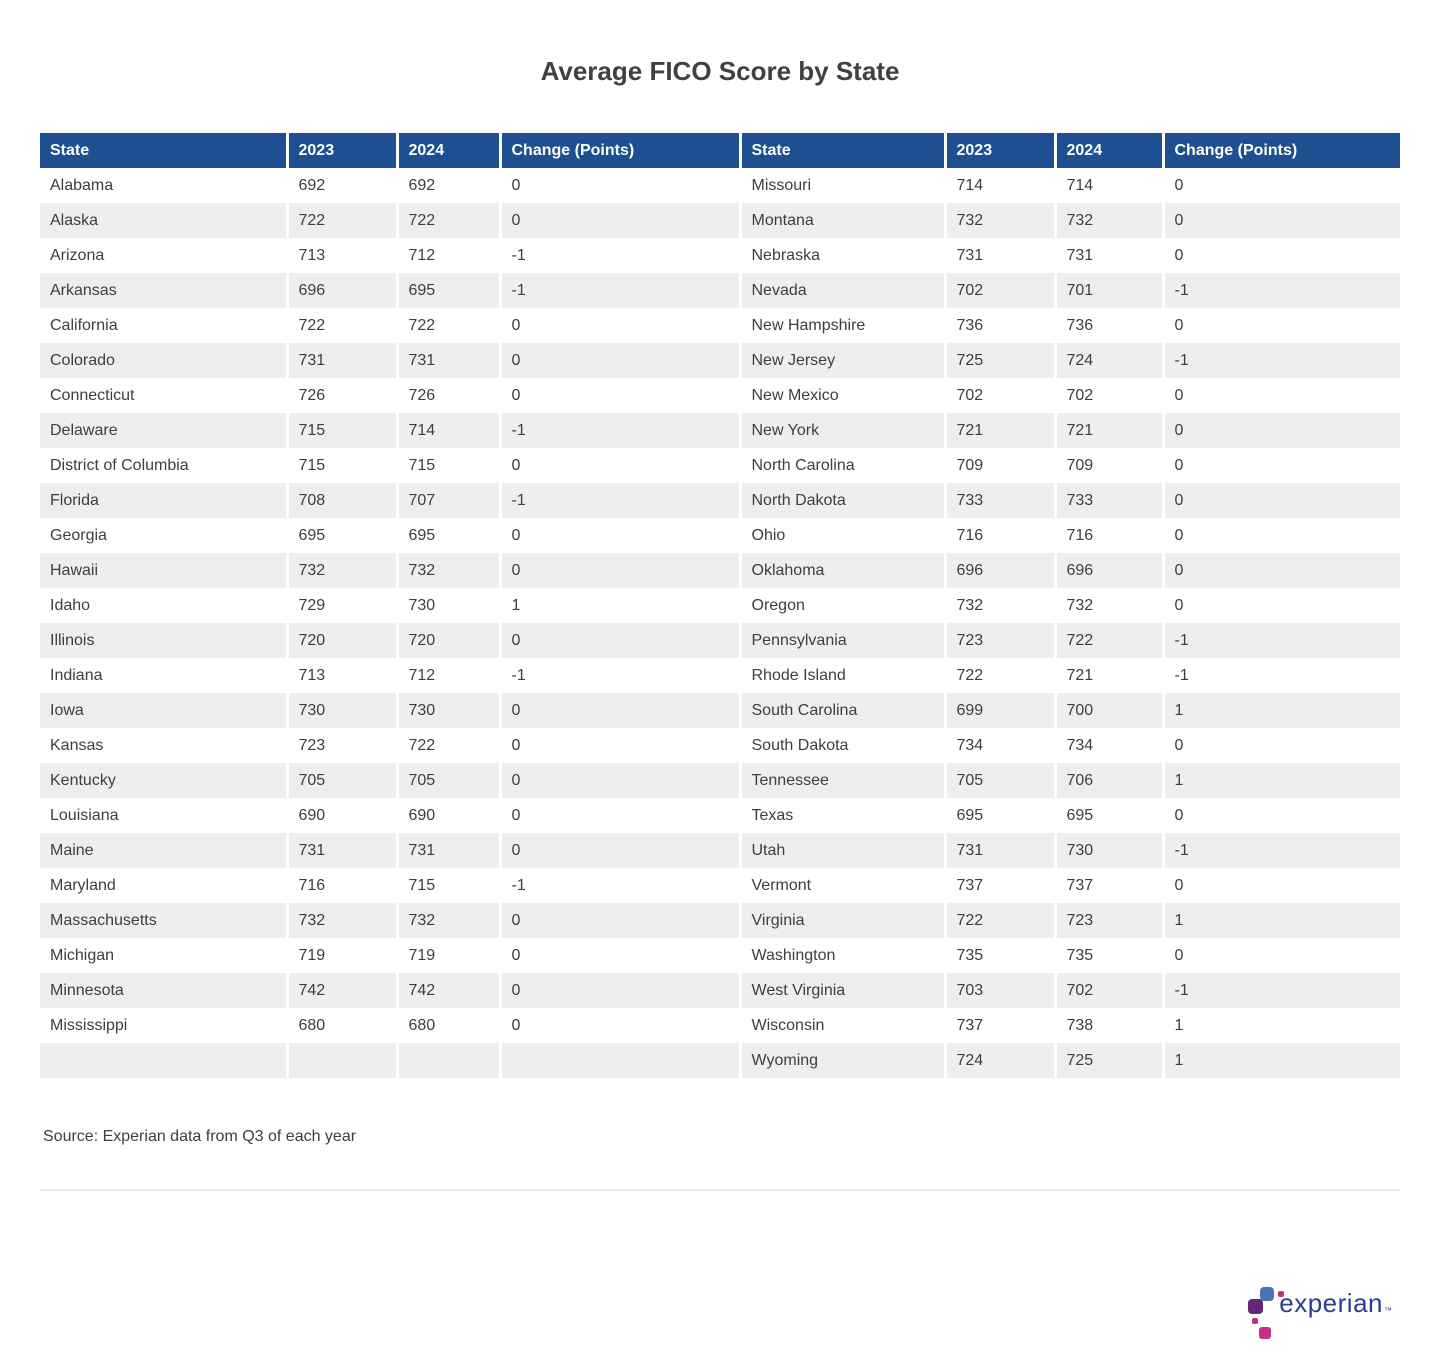 The image size is (1440, 1364). I want to click on logo-magenta-dot-icon, so click(1281, 1294).